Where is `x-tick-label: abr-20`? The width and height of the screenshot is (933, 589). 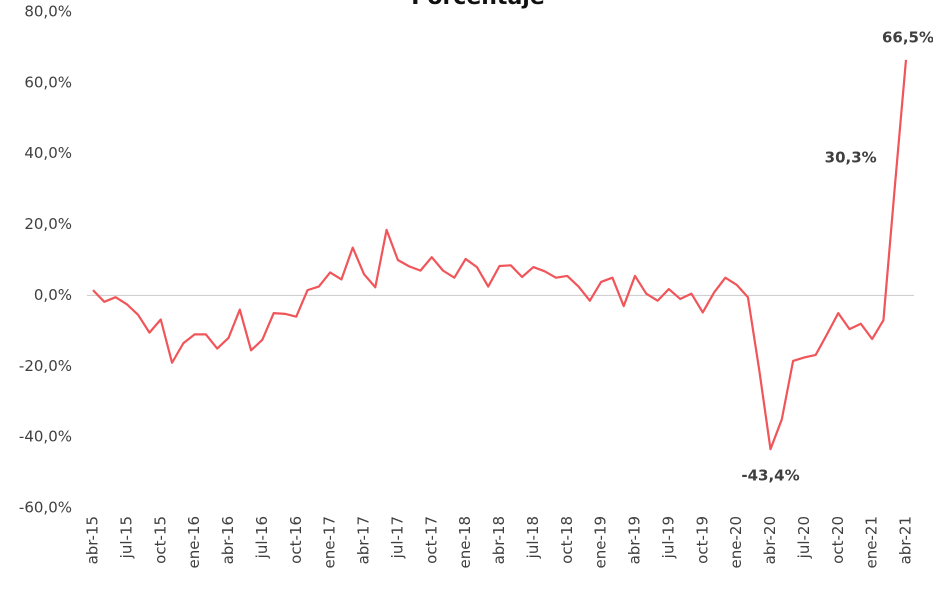 x-tick-label: abr-20 is located at coordinates (770, 540).